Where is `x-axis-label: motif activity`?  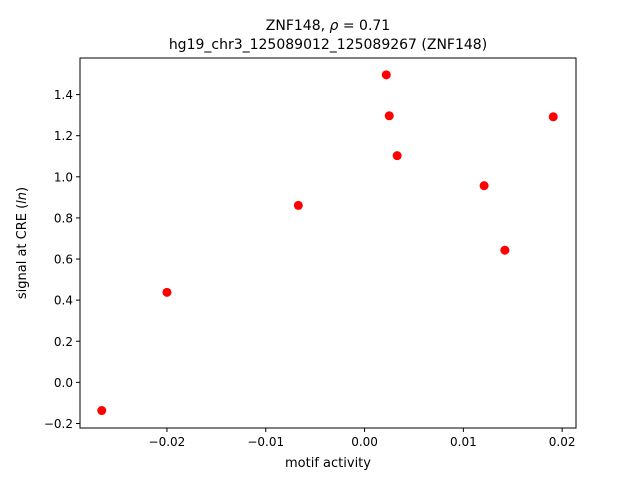
x-axis-label: motif activity is located at coordinates (328, 463).